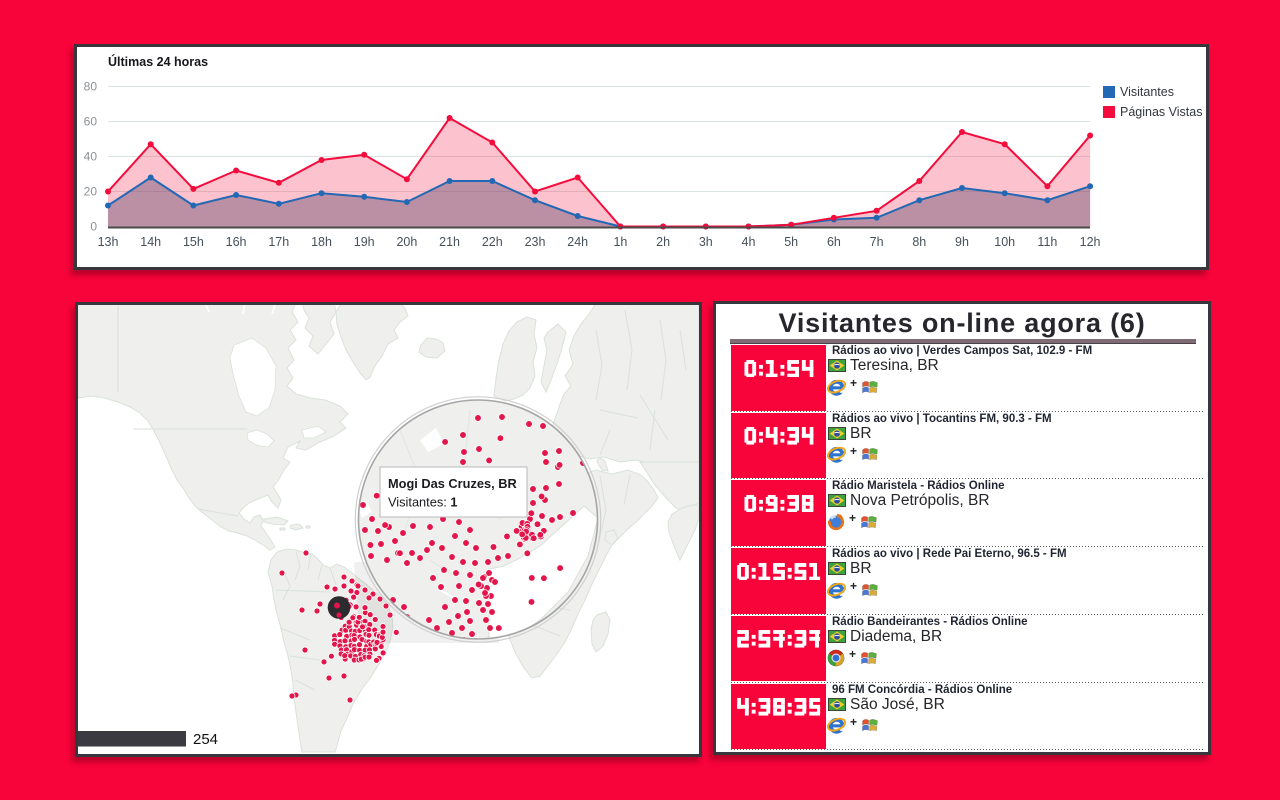 This screenshot has height=800, width=1280. Describe the element at coordinates (423, 502) in the screenshot. I see `svg-text: Visitantes: 1` at that location.